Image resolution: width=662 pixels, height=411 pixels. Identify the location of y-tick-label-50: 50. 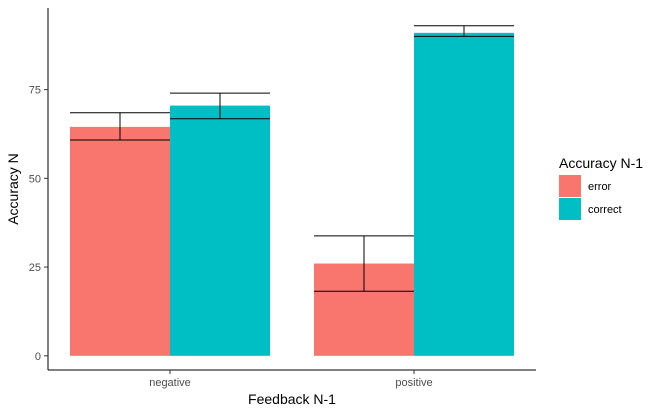
(35, 179).